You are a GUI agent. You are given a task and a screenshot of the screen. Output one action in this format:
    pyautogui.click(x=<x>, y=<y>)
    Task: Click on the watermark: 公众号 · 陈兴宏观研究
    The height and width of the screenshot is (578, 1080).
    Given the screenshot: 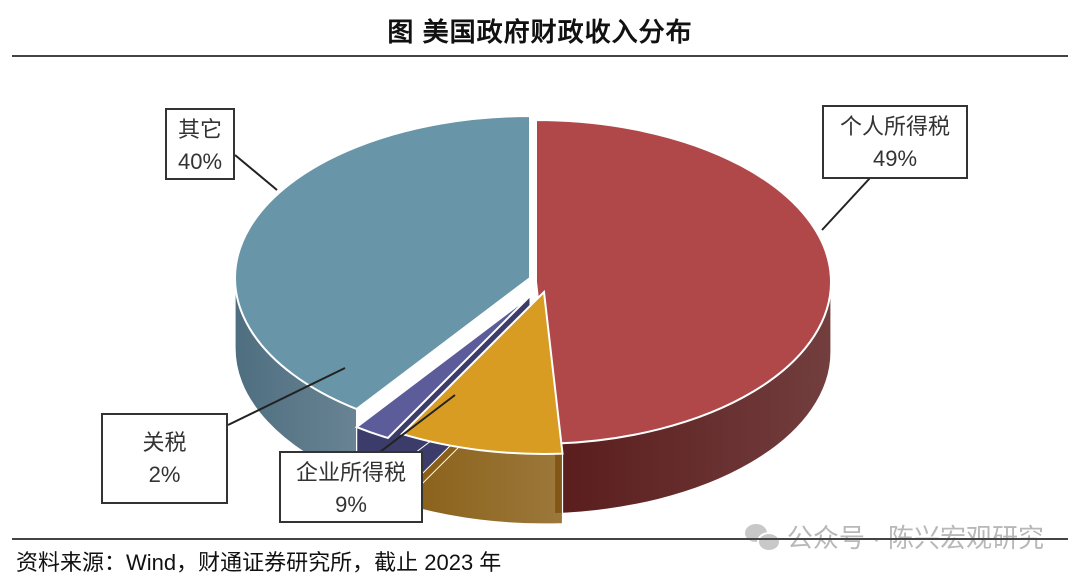 What is the action you would take?
    pyautogui.click(x=894, y=536)
    